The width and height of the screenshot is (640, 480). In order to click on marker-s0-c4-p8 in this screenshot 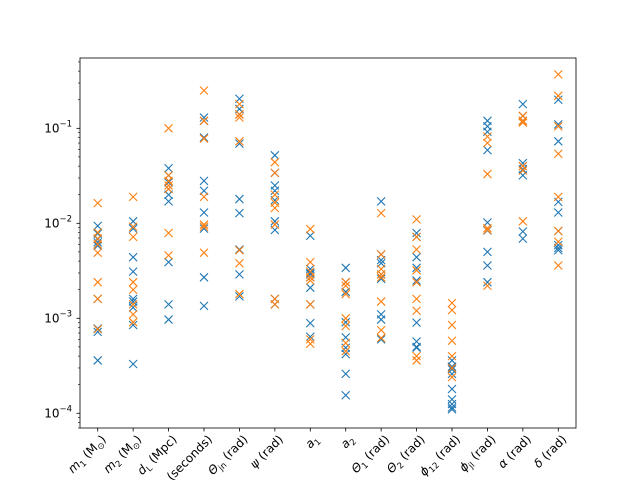, I will do `click(239, 296)`.